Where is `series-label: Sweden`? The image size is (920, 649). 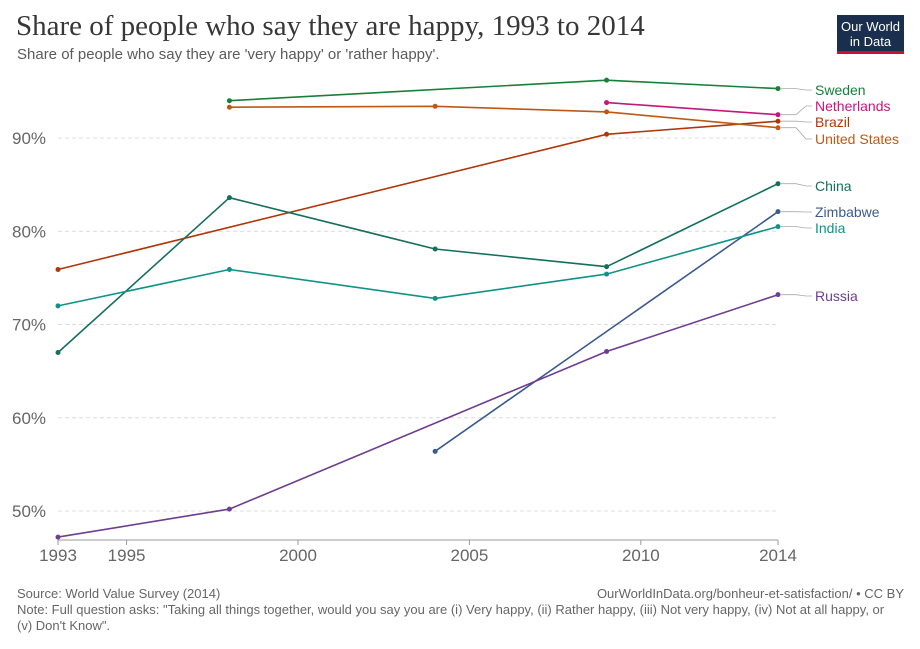 series-label: Sweden is located at coordinates (840, 90).